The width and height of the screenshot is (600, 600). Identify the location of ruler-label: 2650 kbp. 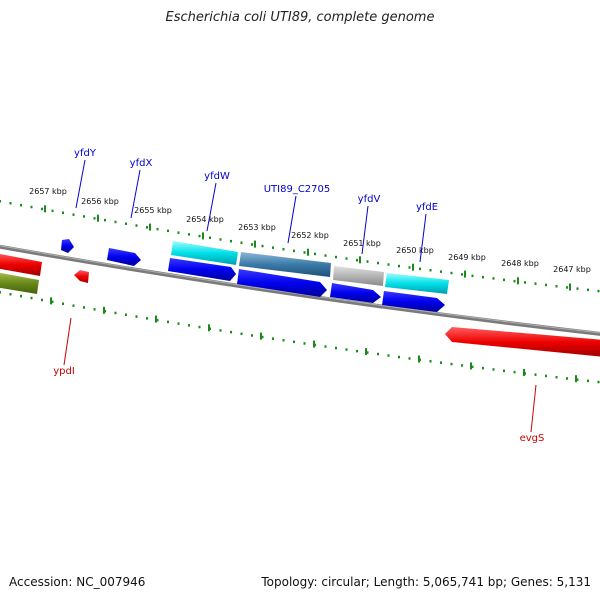
(415, 250).